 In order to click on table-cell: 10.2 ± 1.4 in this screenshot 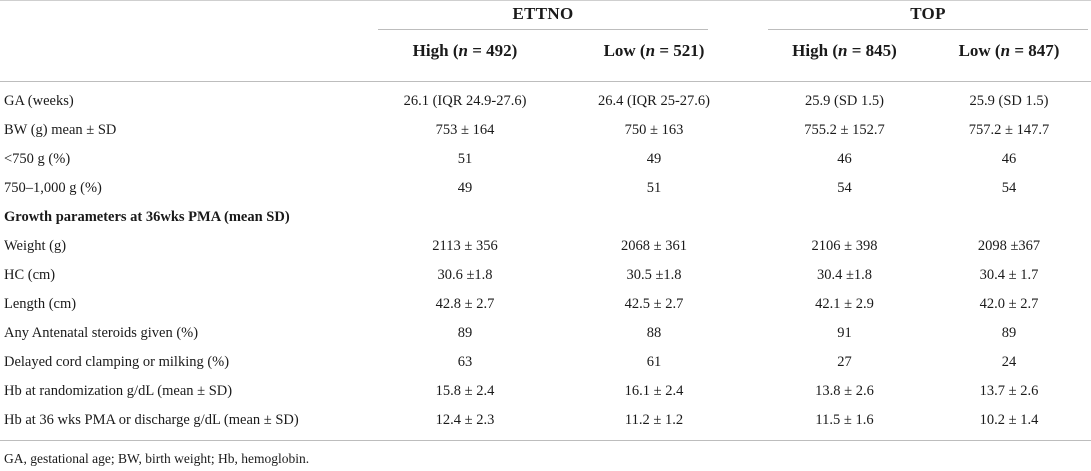, I will do `click(1009, 420)`.